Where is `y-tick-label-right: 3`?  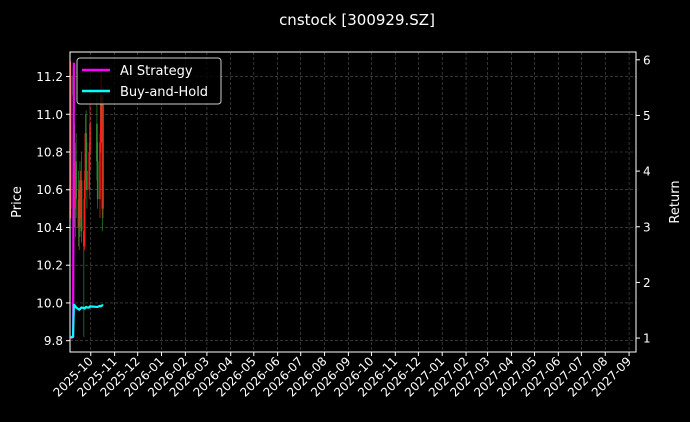 y-tick-label-right: 3 is located at coordinates (647, 227).